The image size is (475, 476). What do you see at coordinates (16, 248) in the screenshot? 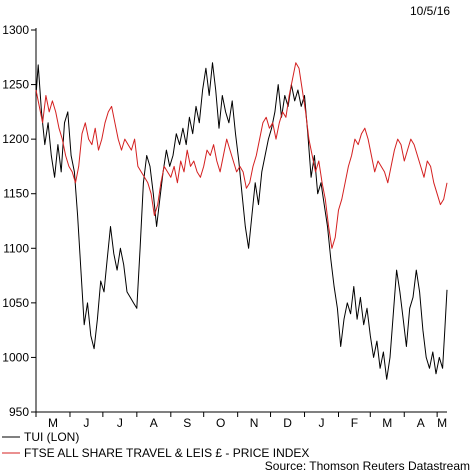
I see `y-tick-label: 1100` at bounding box center [16, 248].